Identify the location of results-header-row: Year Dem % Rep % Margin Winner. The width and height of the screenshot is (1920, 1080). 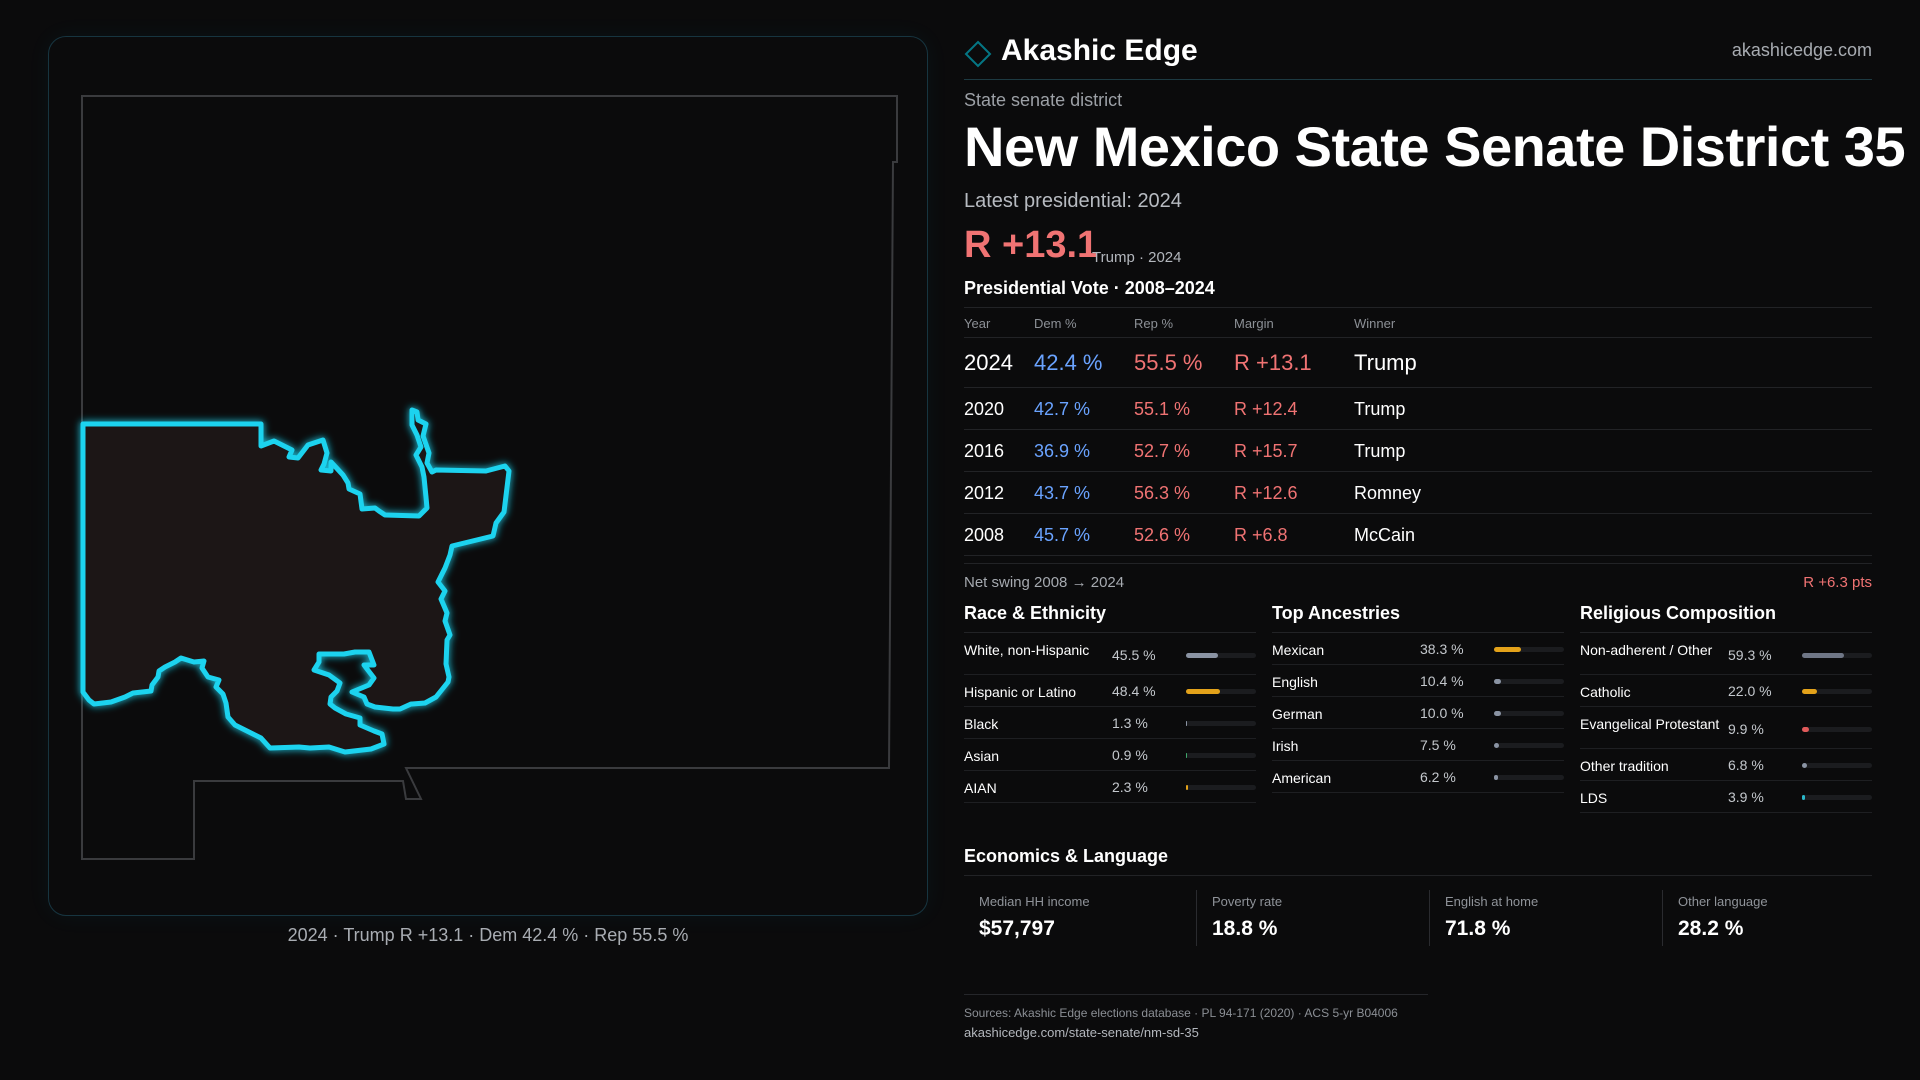
(1418, 323).